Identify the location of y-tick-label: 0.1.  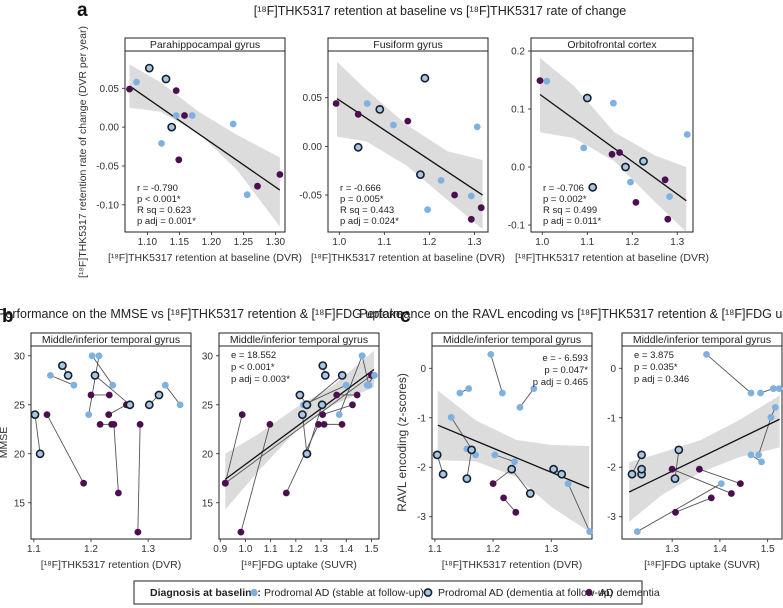
(518, 110).